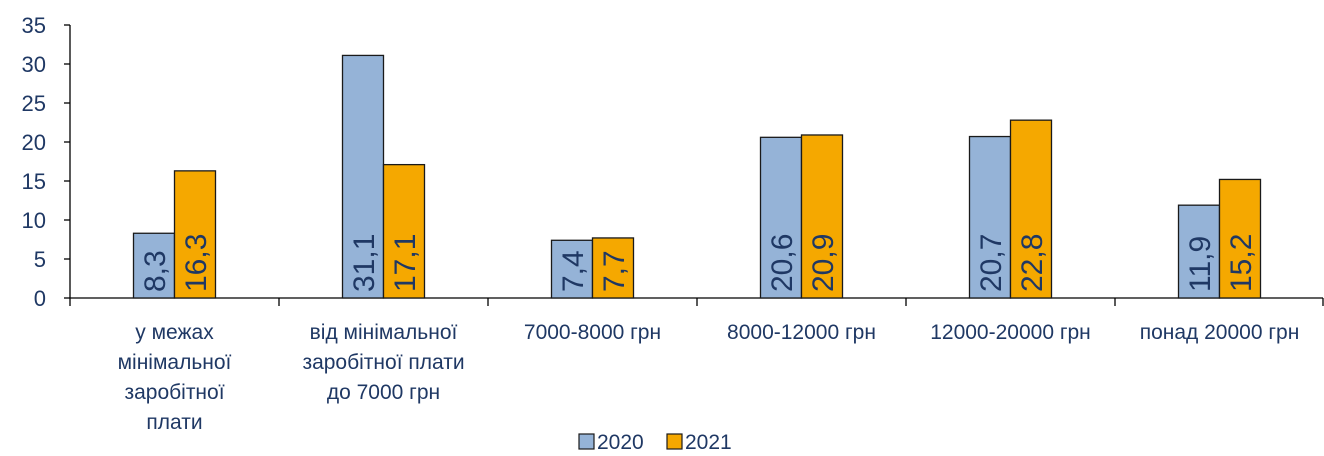 This screenshot has width=1324, height=456. I want to click on value-label-2020-3: 20,6, so click(782, 263).